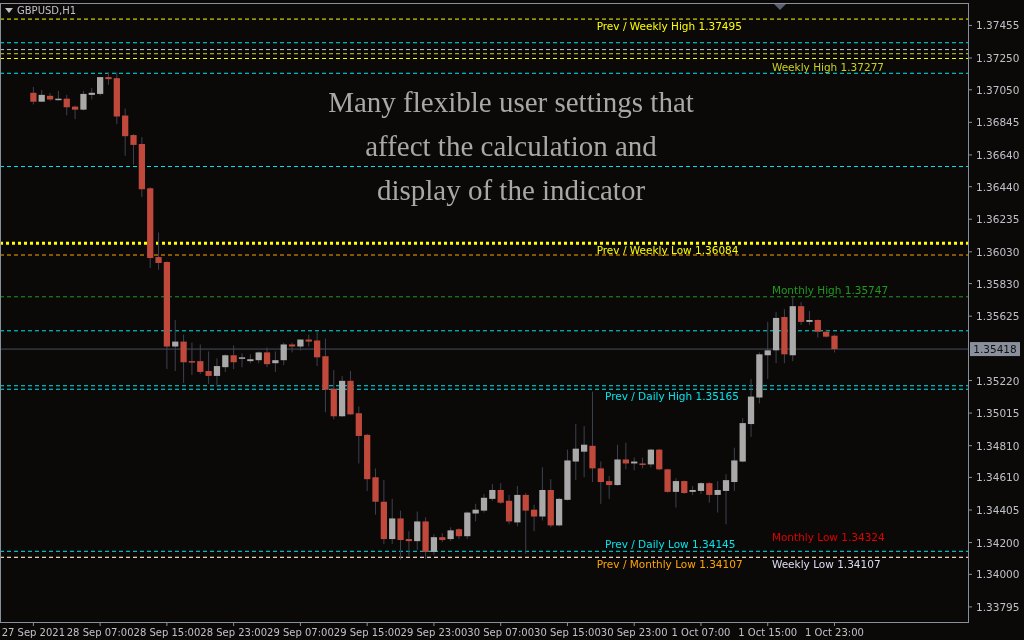 Image resolution: width=1024 pixels, height=640 pixels. What do you see at coordinates (998, 574) in the screenshot?
I see `y-tick-label: 1.34000` at bounding box center [998, 574].